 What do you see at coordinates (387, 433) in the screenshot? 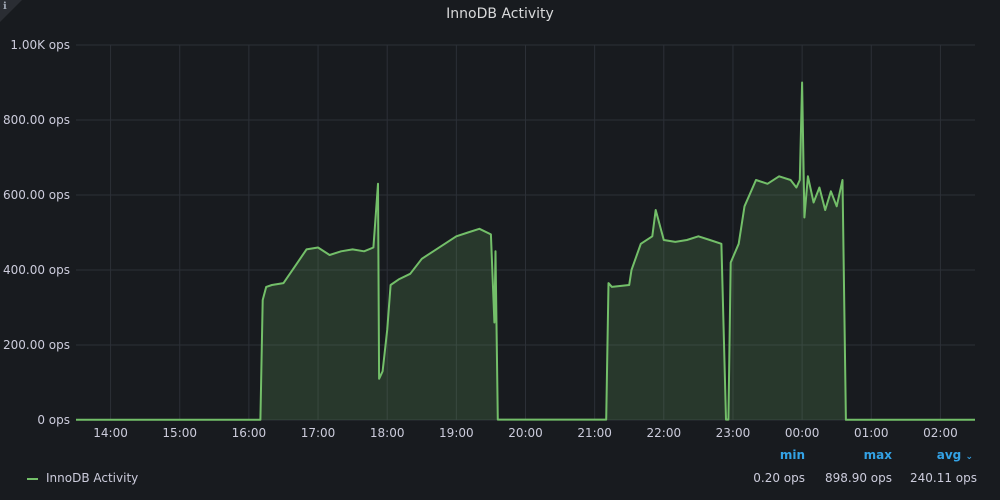
I see `x-tick-label: 18:00` at bounding box center [387, 433].